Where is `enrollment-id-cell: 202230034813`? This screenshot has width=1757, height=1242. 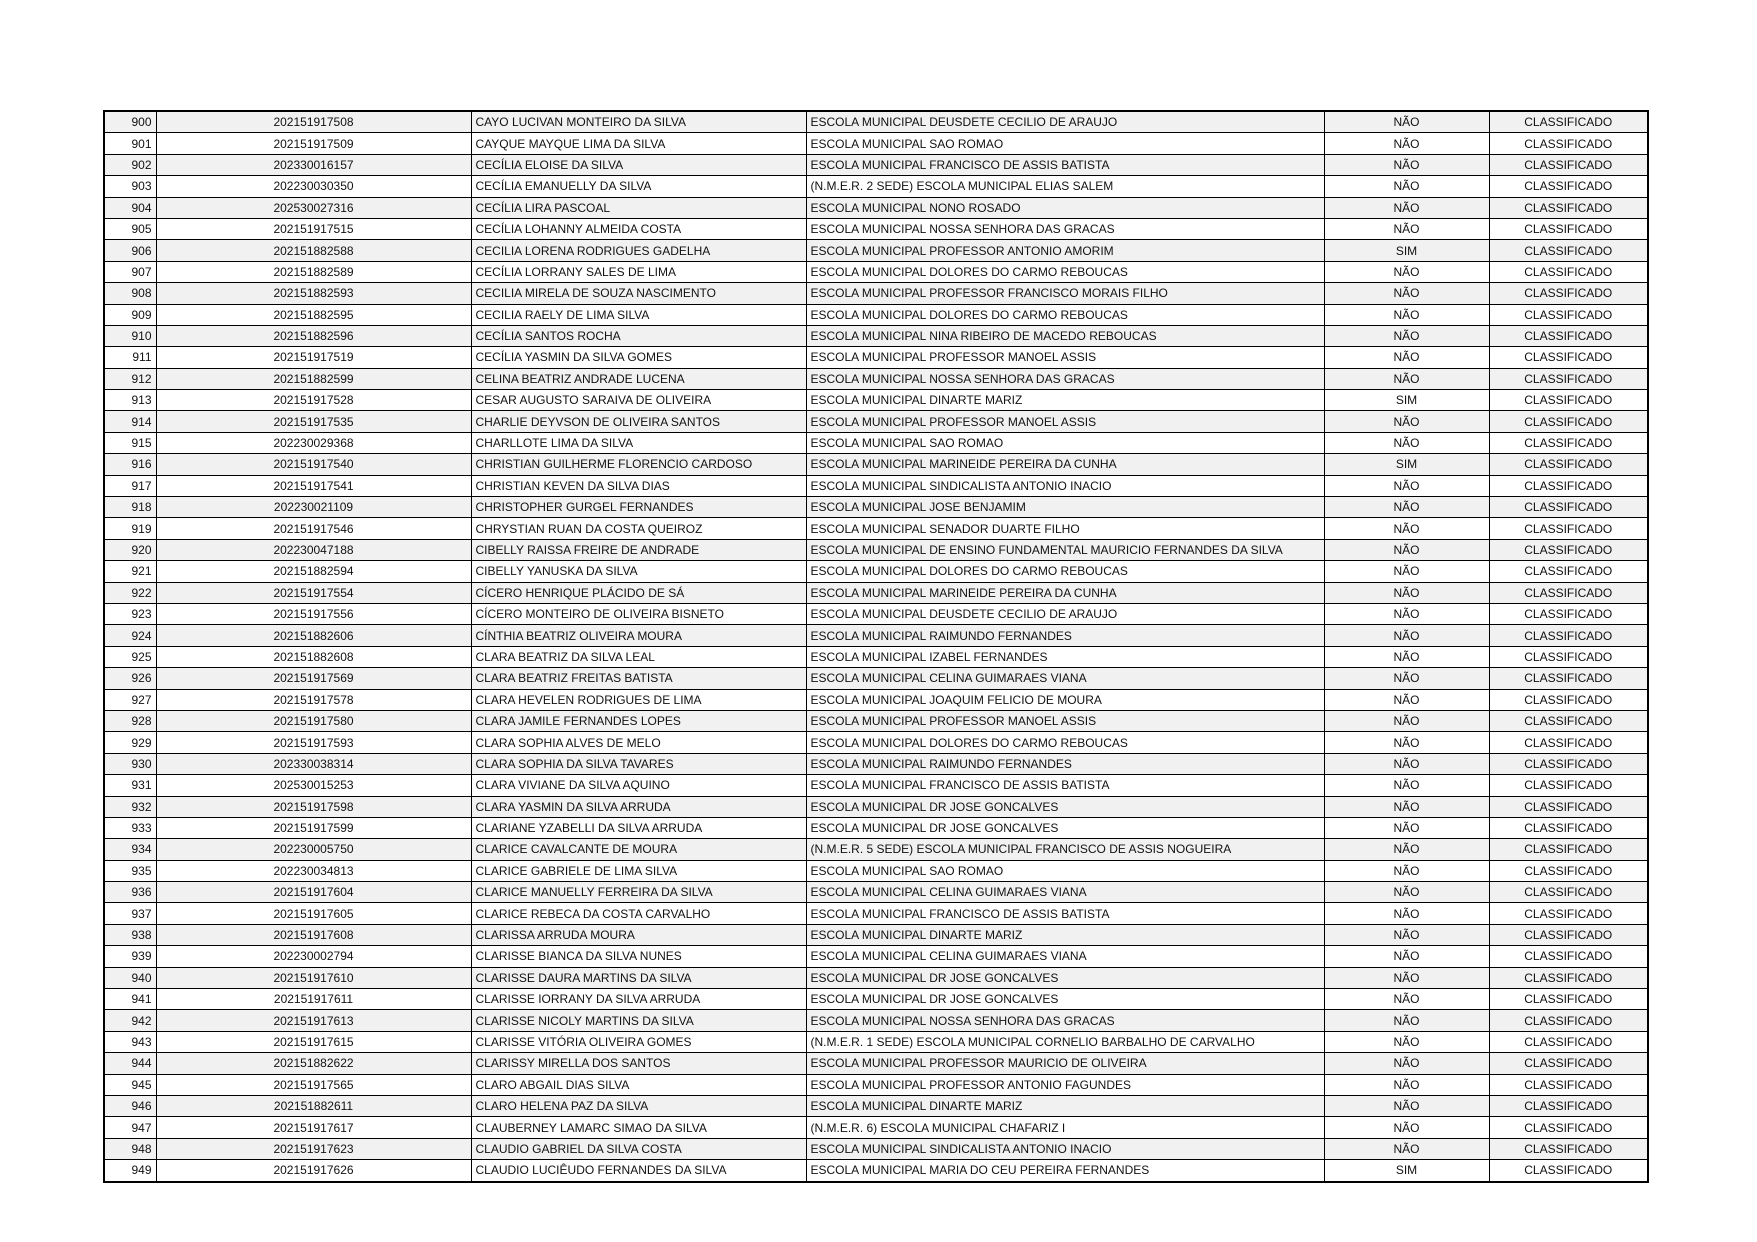
enrollment-id-cell: 202230034813 is located at coordinates (313, 871).